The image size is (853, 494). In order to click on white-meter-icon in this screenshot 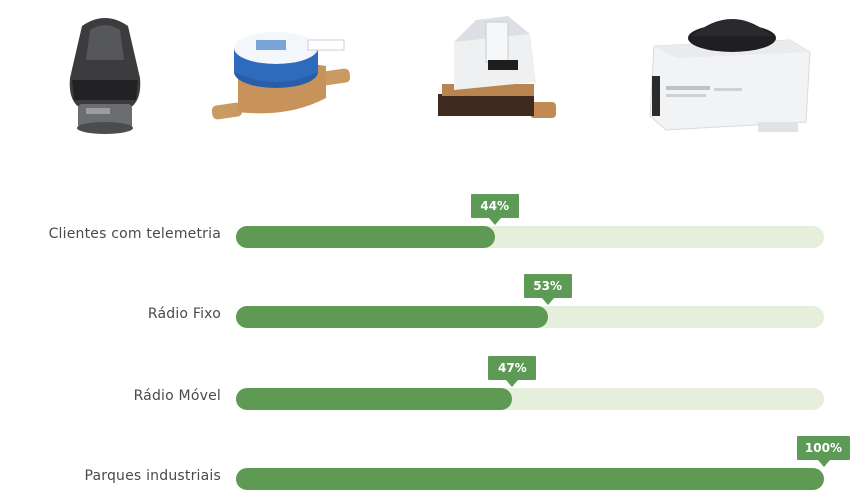, I will do `click(497, 67)`.